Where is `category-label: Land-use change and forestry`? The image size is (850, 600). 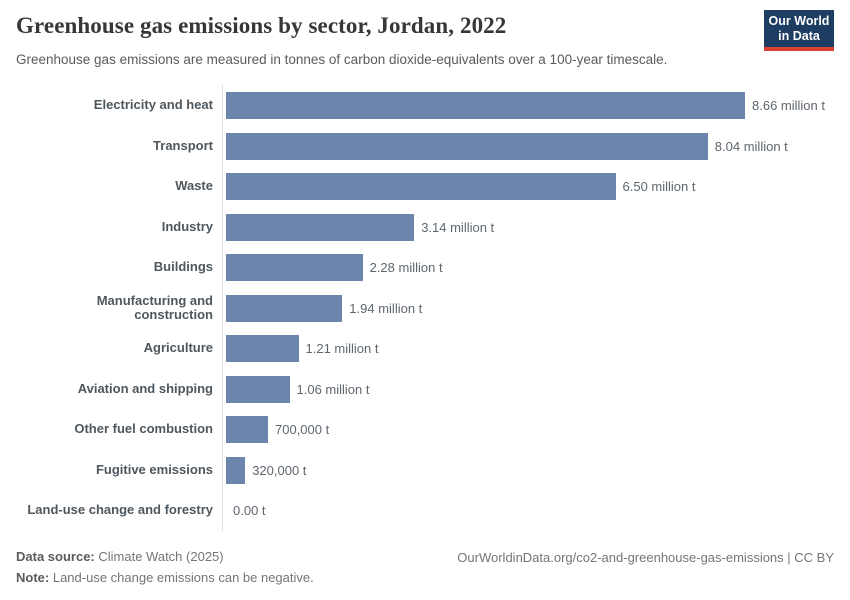 category-label: Land-use change and forestry is located at coordinates (120, 510).